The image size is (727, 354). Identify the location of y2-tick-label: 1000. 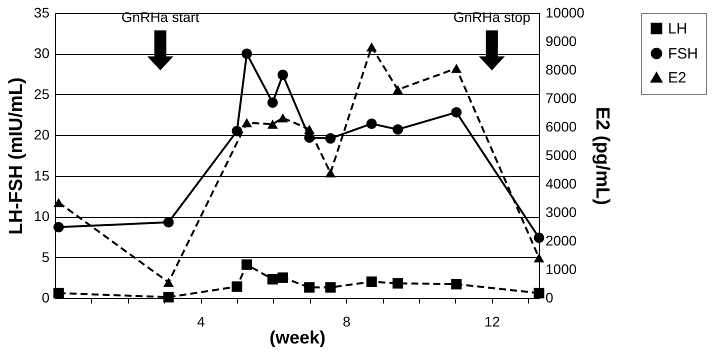
(561, 269).